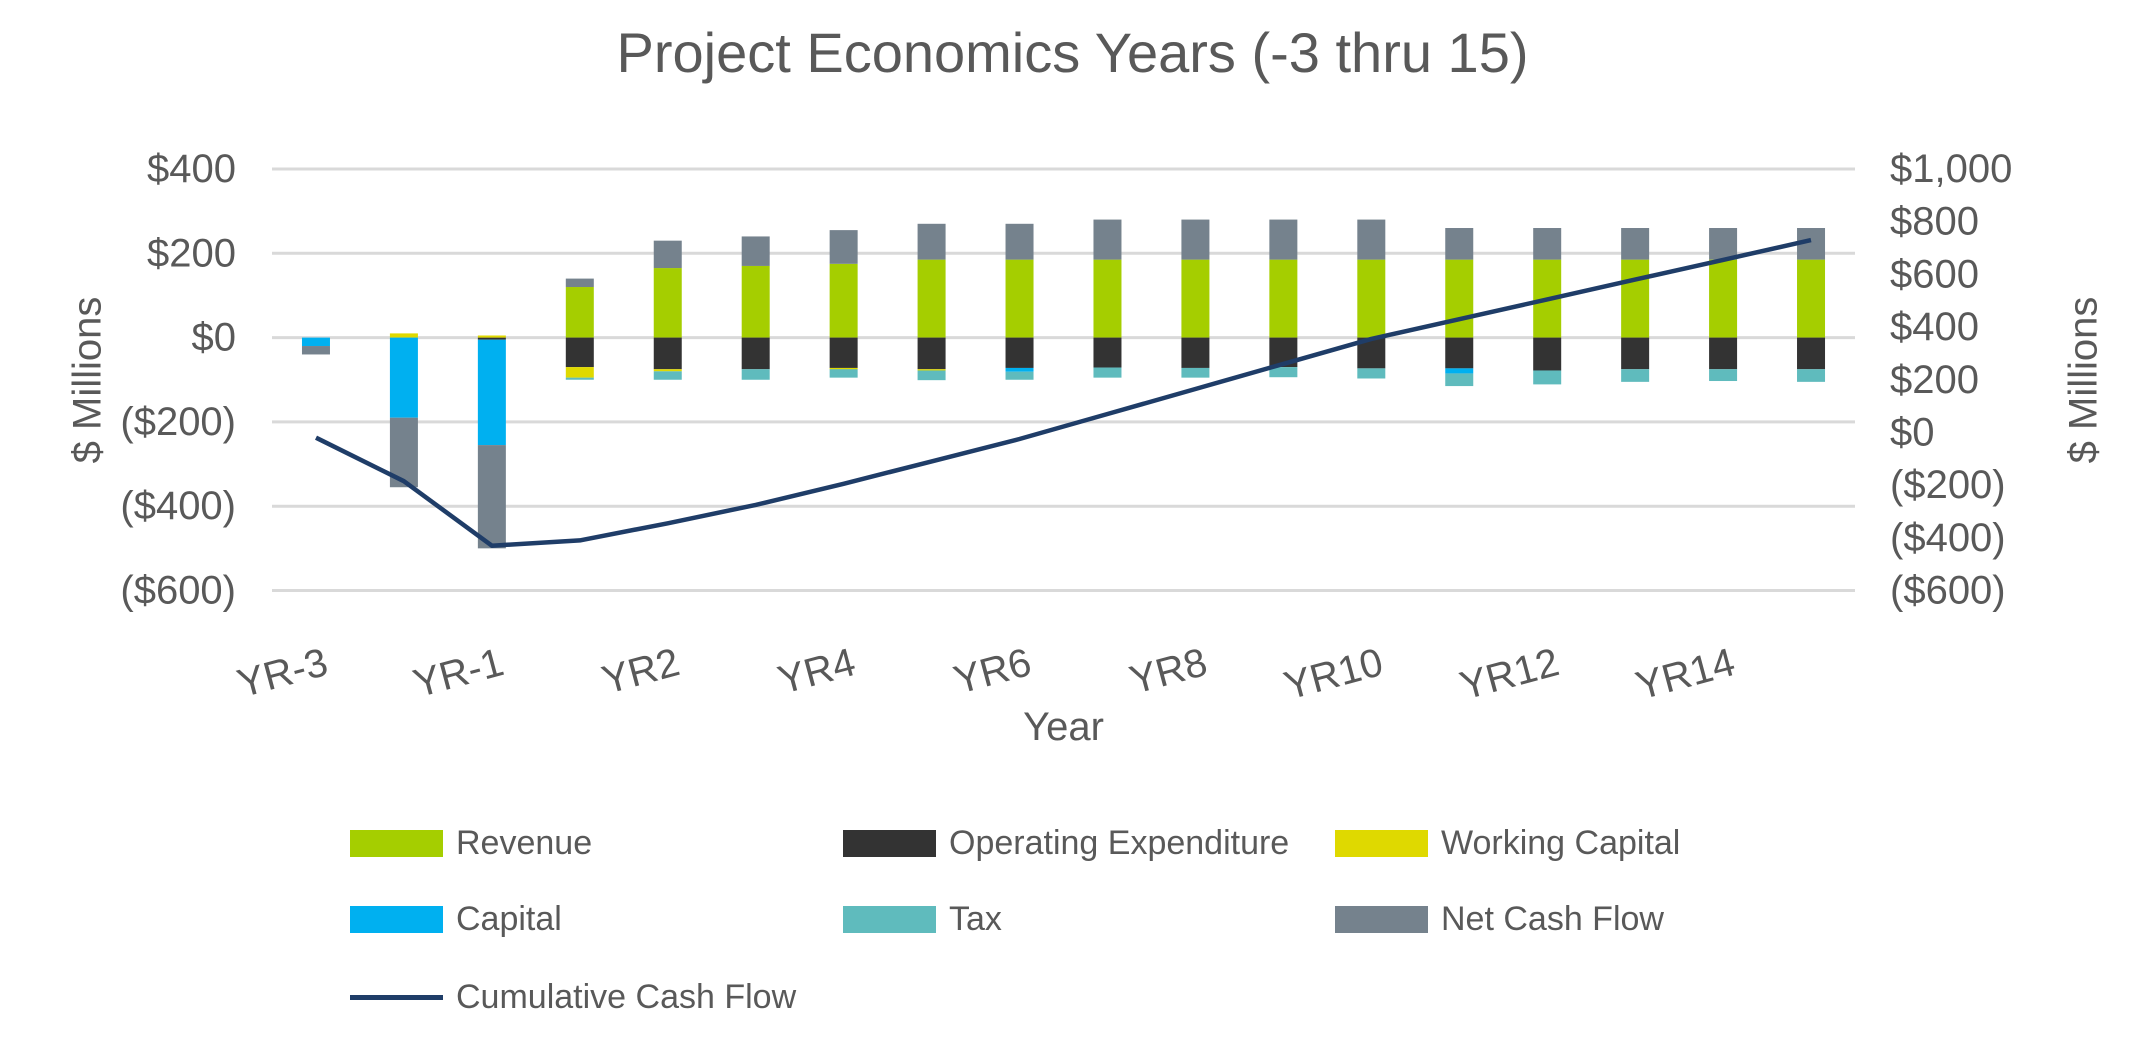 This screenshot has width=2145, height=1061. What do you see at coordinates (458, 673) in the screenshot?
I see `x-axis-tick-label: YR-1` at bounding box center [458, 673].